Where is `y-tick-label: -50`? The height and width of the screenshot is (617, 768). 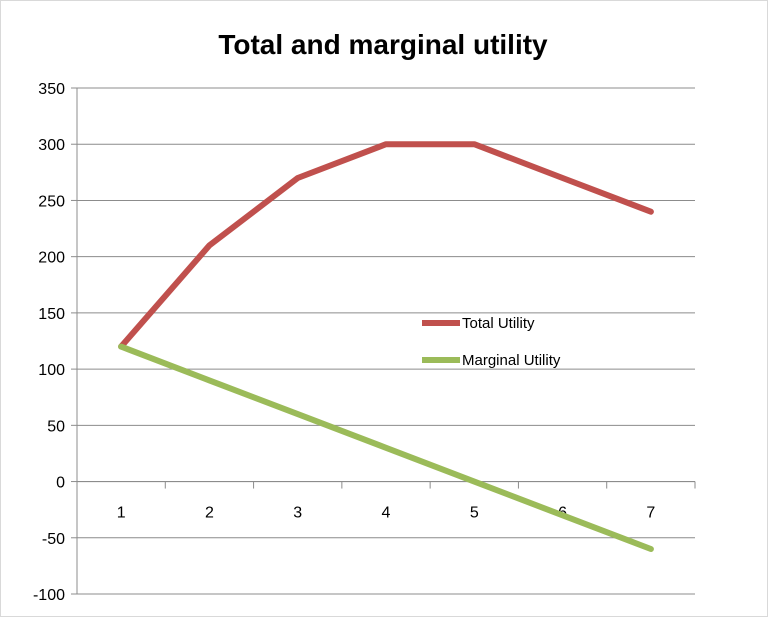
y-tick-label: -50 is located at coordinates (53, 539).